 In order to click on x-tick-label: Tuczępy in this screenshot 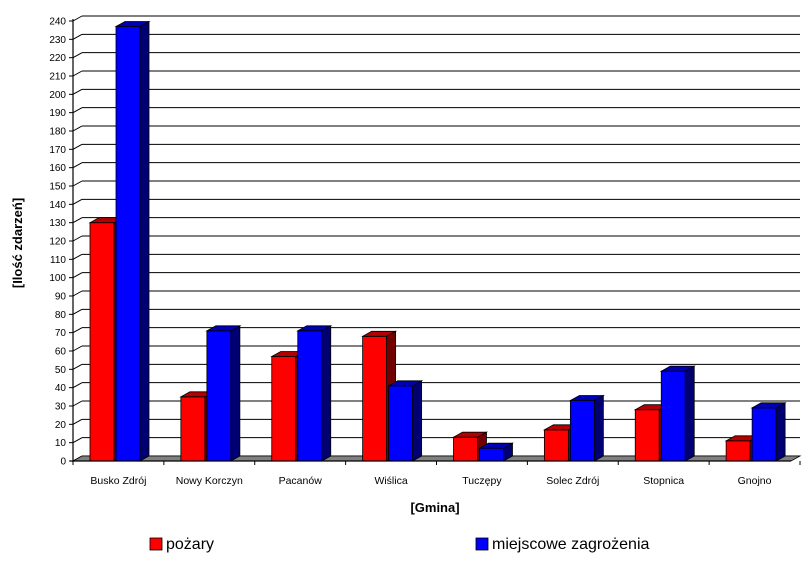, I will do `click(482, 481)`.